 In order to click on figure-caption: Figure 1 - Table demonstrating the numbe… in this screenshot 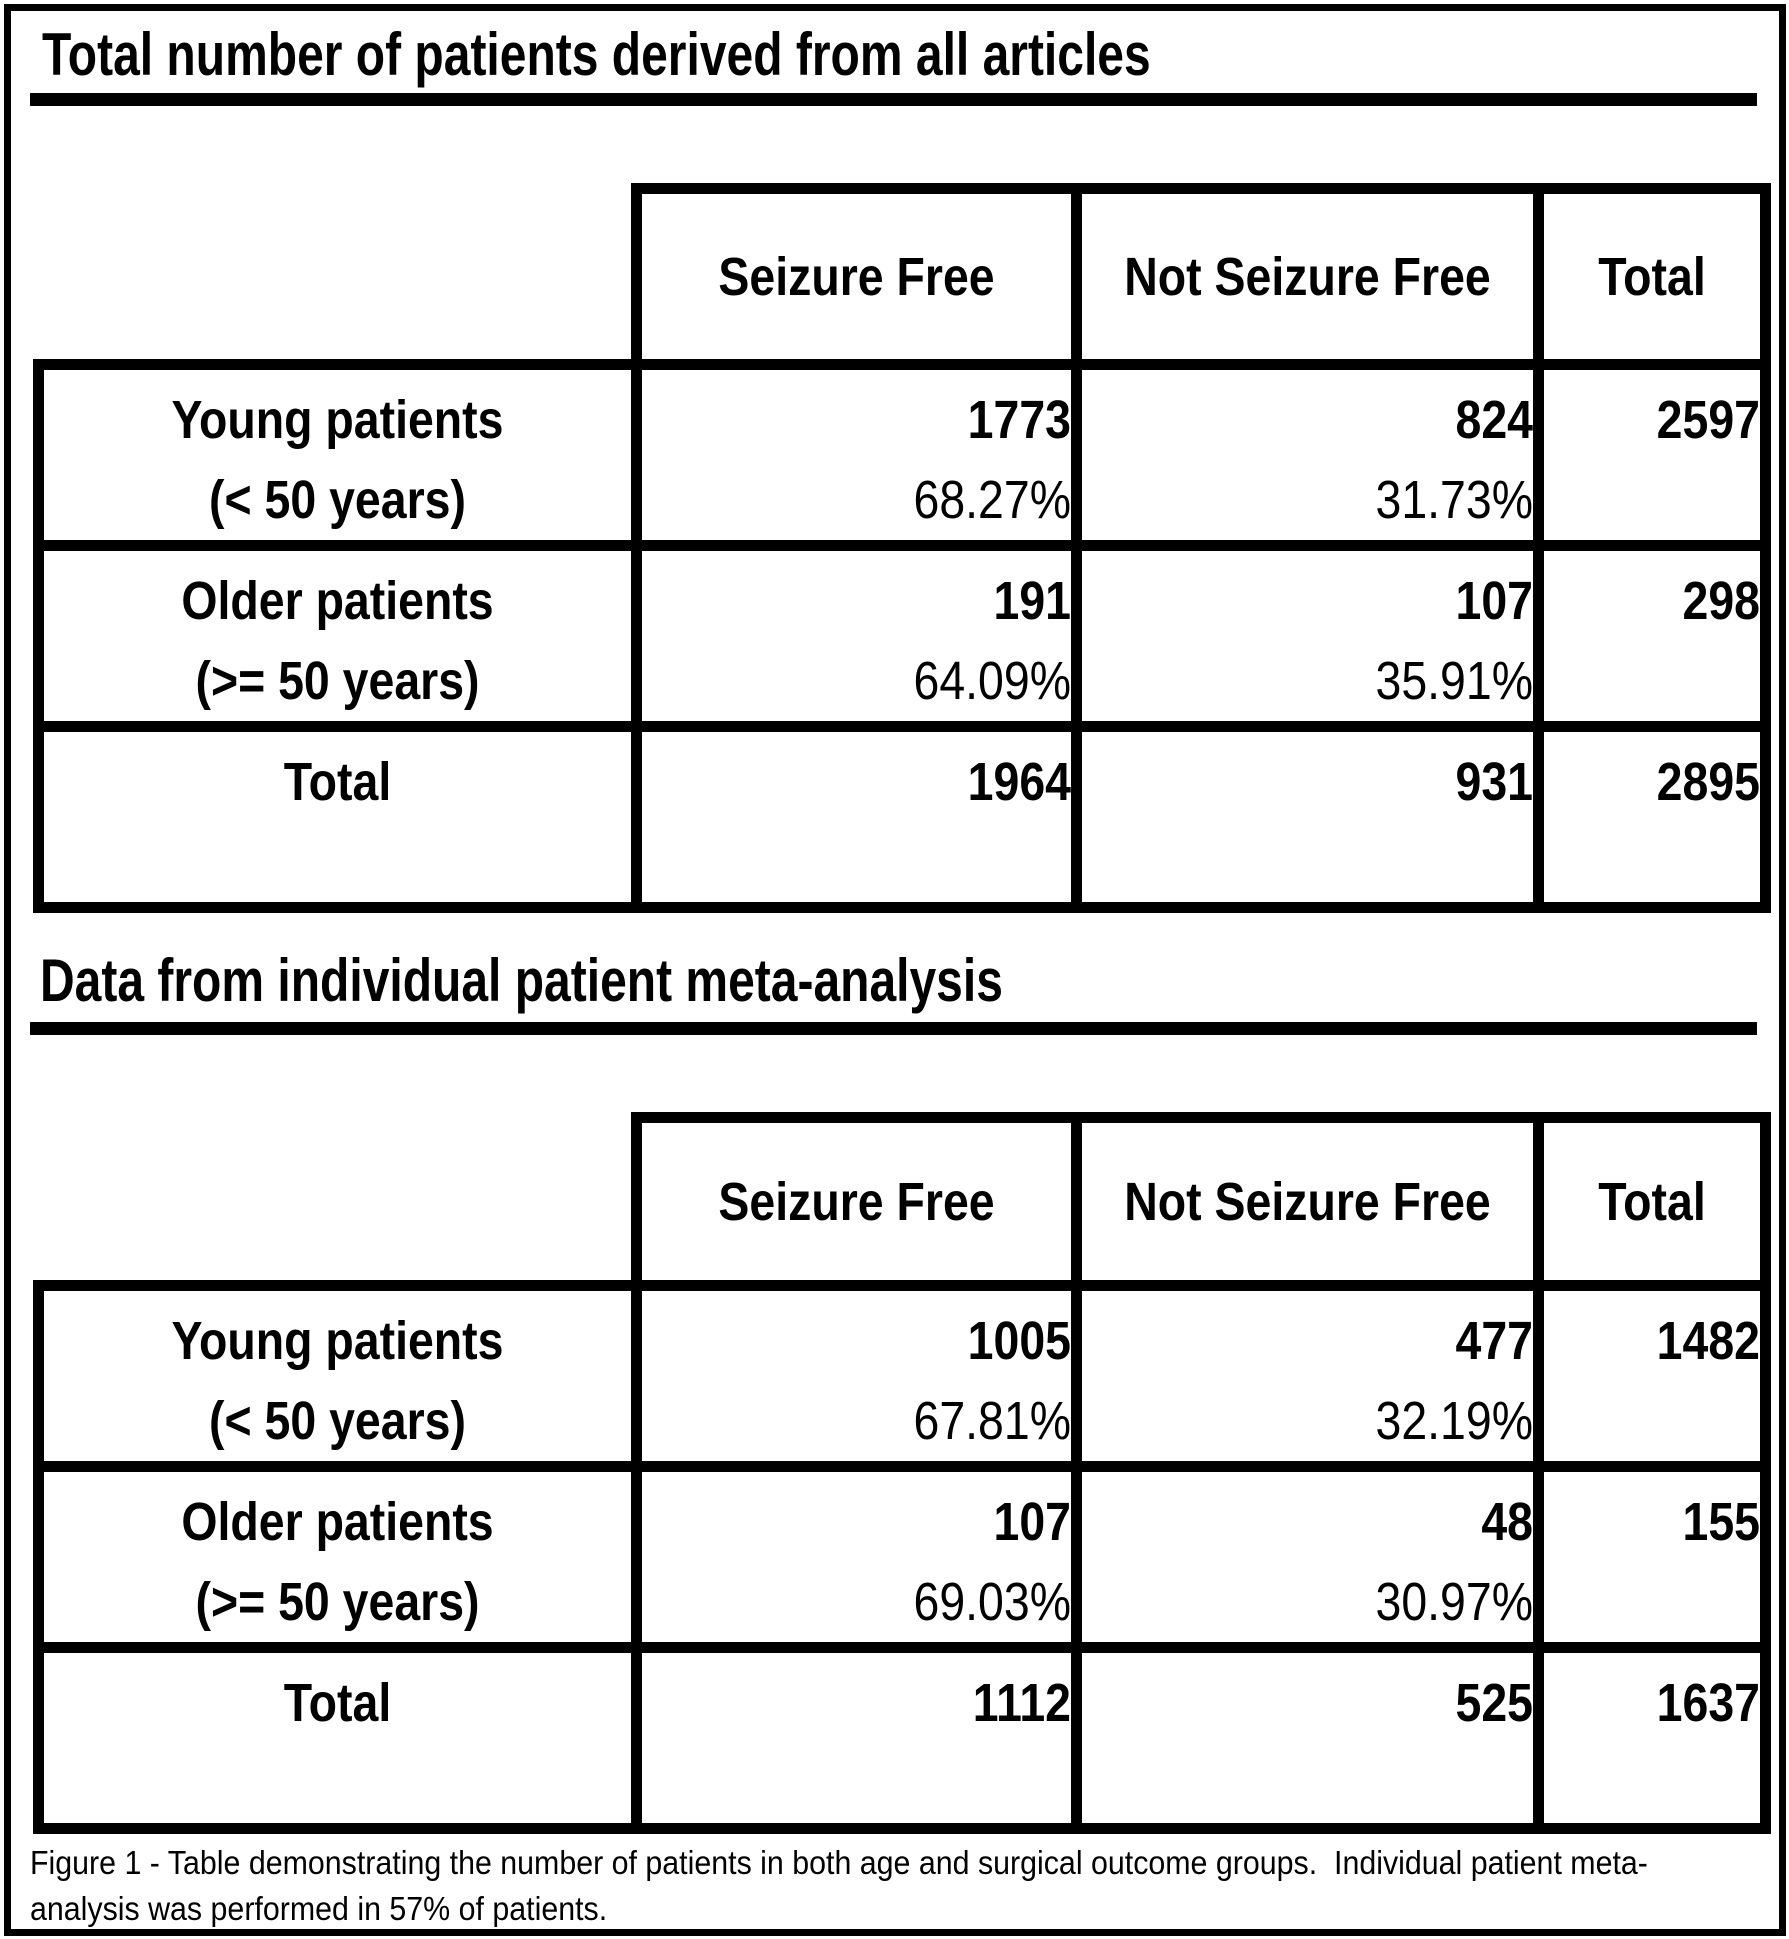, I will do `click(909, 1886)`.